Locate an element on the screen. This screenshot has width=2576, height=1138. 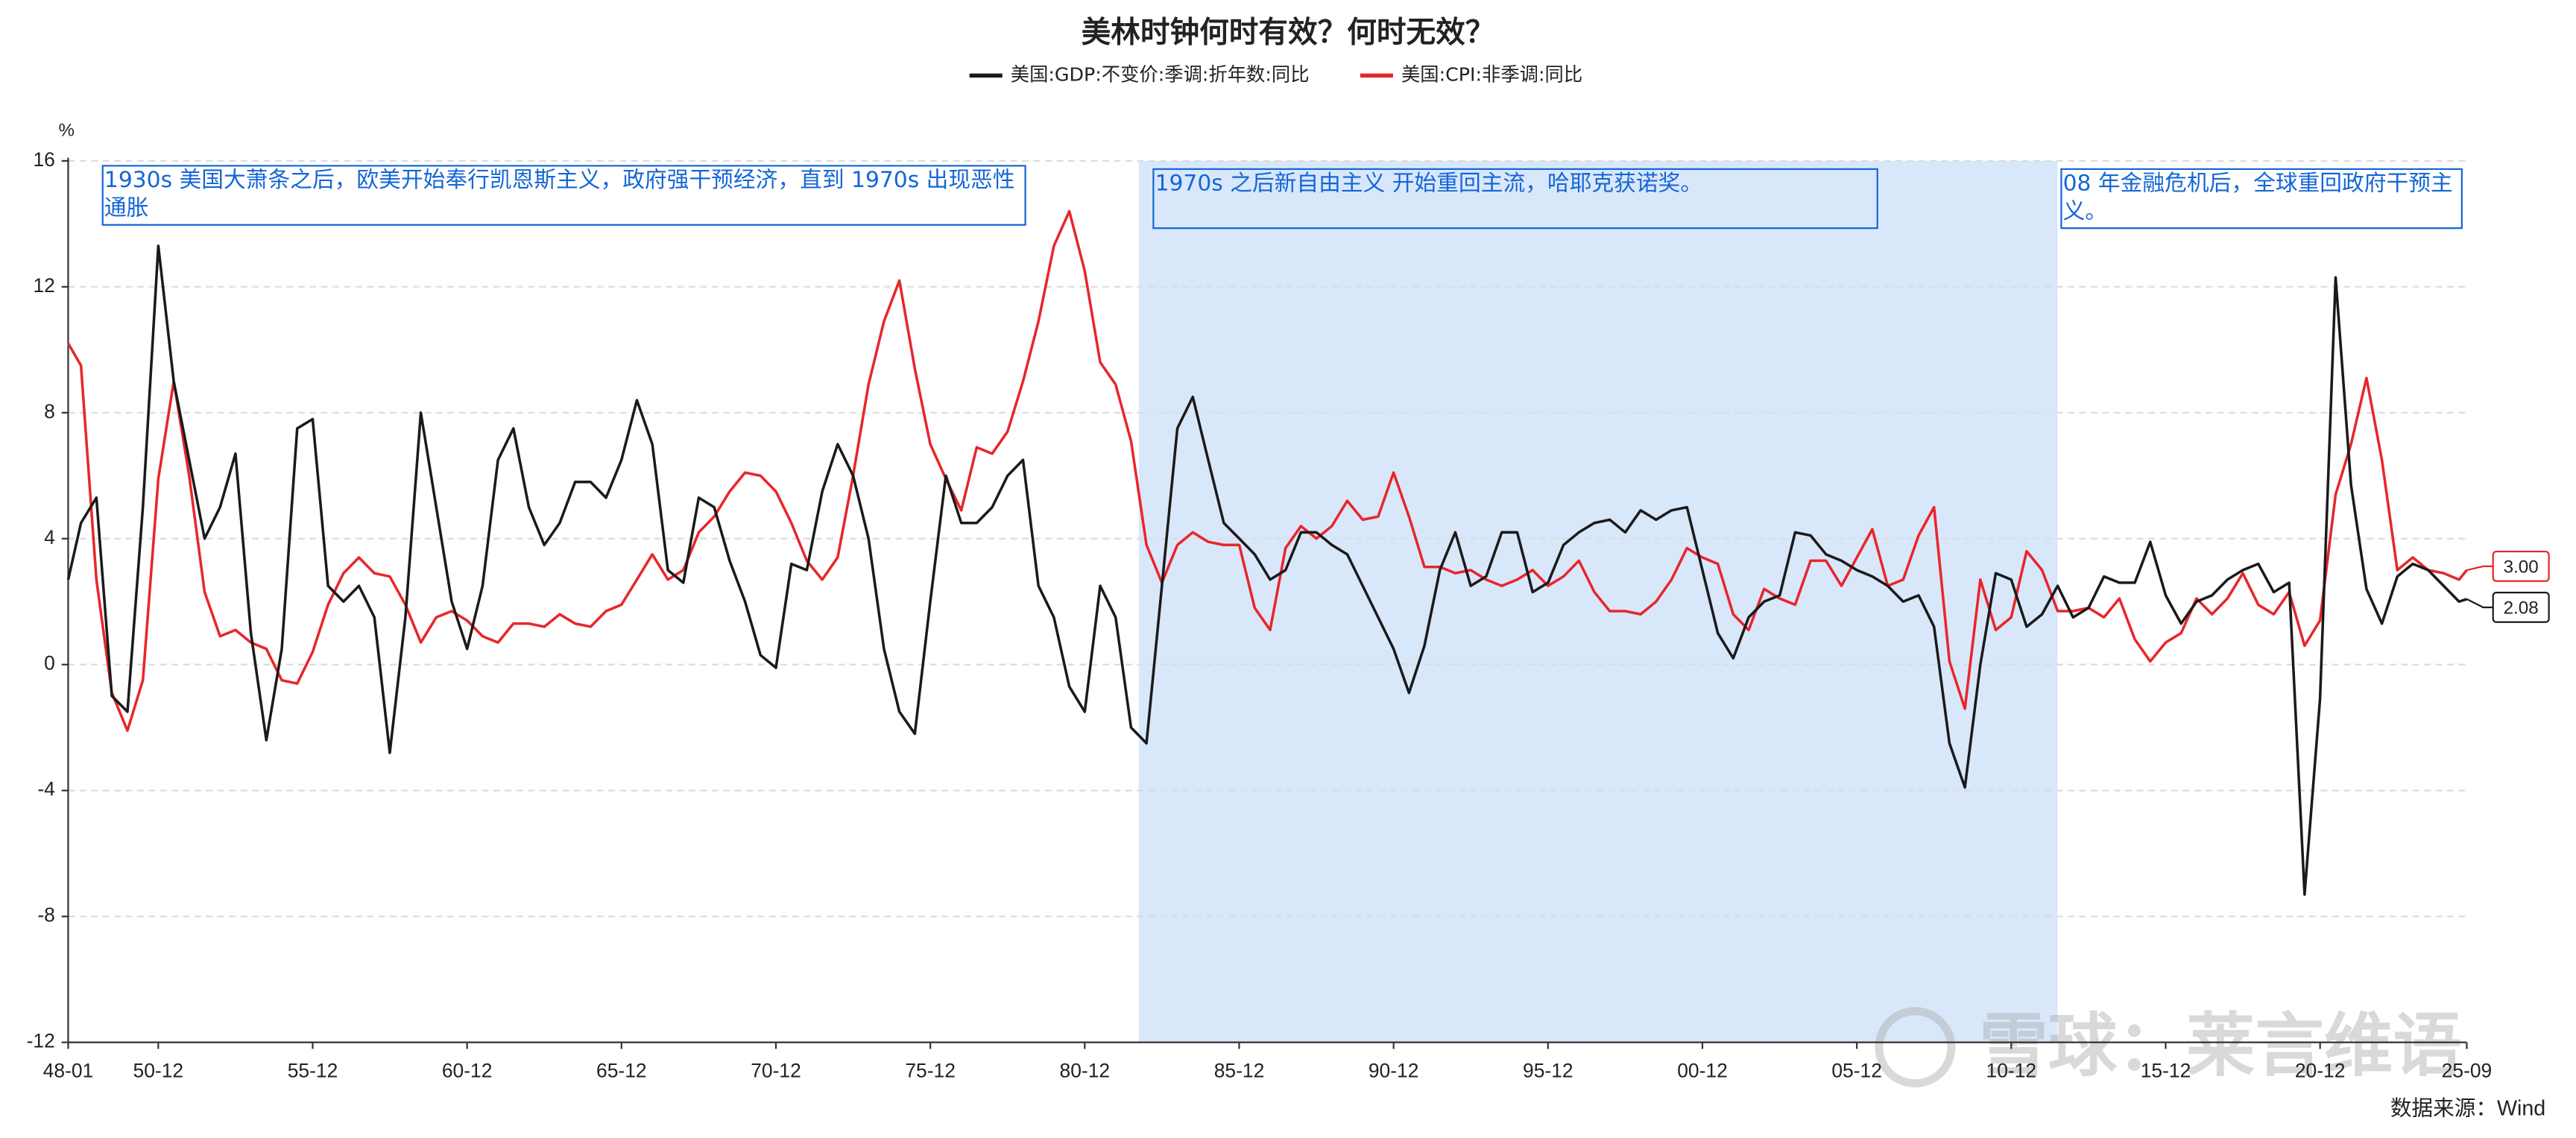
source-note: 数据来源：Wind is located at coordinates (2467, 1109).